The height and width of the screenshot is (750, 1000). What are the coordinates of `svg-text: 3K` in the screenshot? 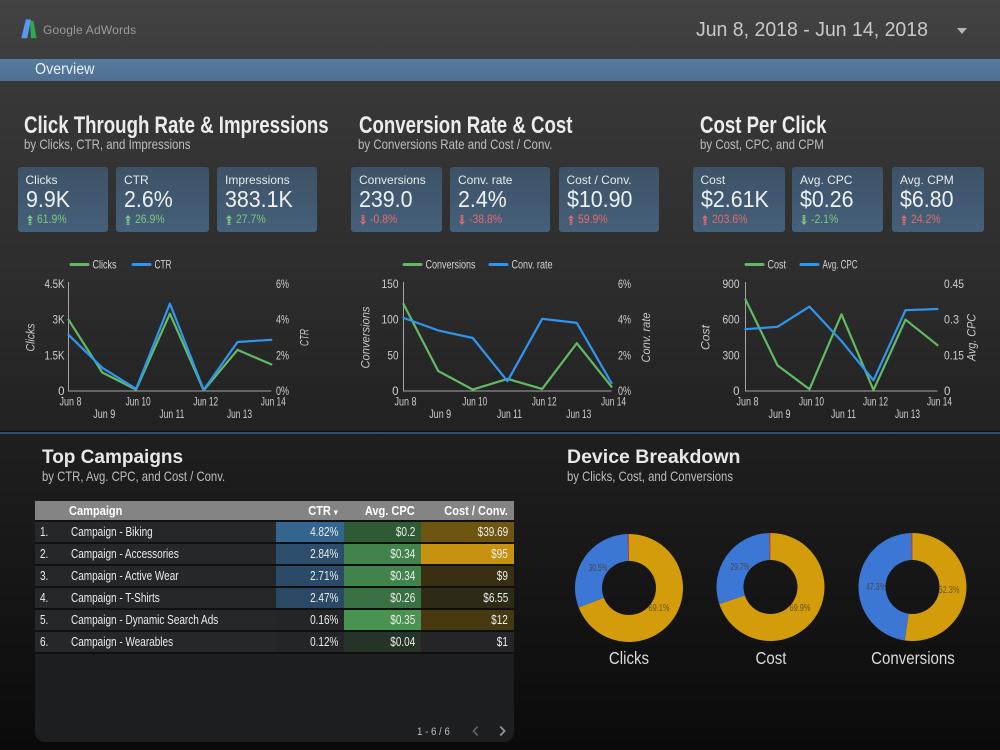 It's located at (59, 321).